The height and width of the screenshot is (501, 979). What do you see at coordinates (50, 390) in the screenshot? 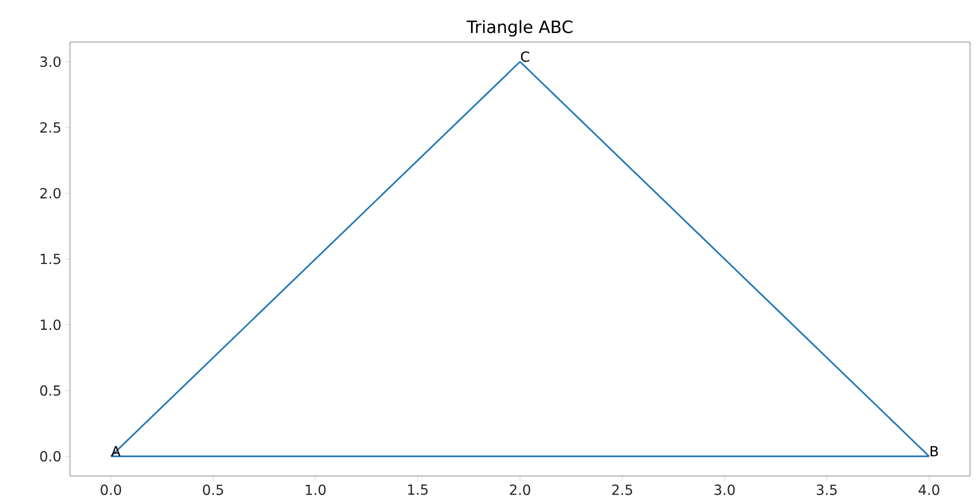
I see `y-tick-label: 0.5` at bounding box center [50, 390].